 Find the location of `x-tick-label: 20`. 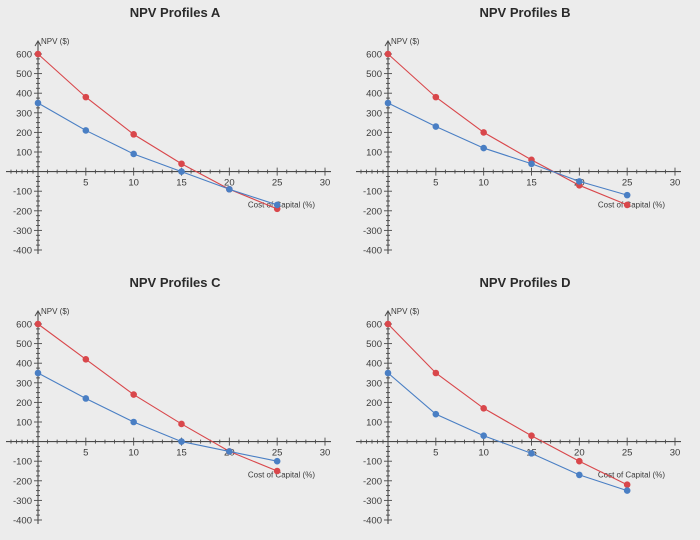

x-tick-label: 20 is located at coordinates (229, 183).